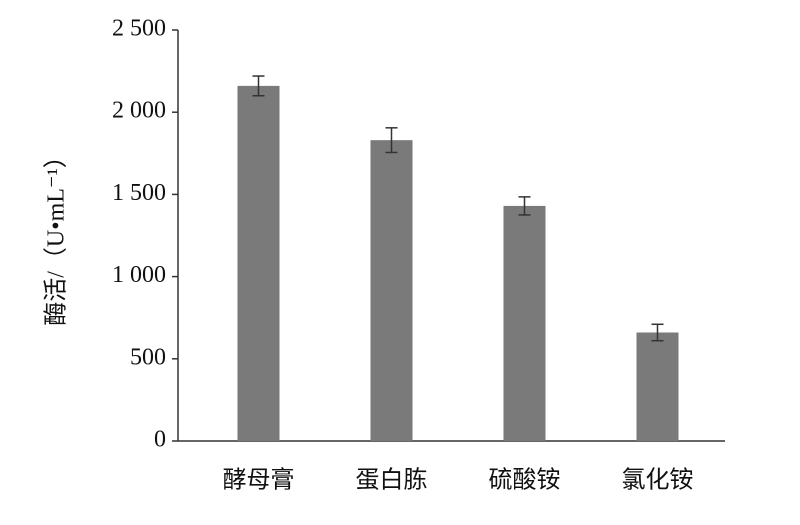  What do you see at coordinates (658, 480) in the screenshot?
I see `x-tick-label: 氯化铵` at bounding box center [658, 480].